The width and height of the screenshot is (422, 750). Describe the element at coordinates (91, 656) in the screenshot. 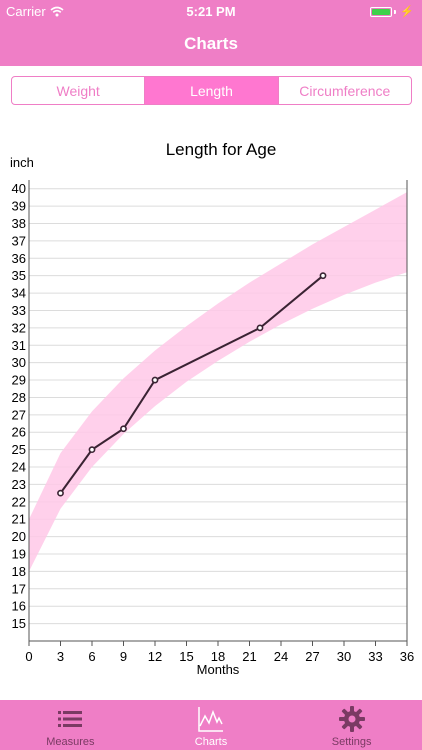

I see `x-tick-label: 6` at that location.